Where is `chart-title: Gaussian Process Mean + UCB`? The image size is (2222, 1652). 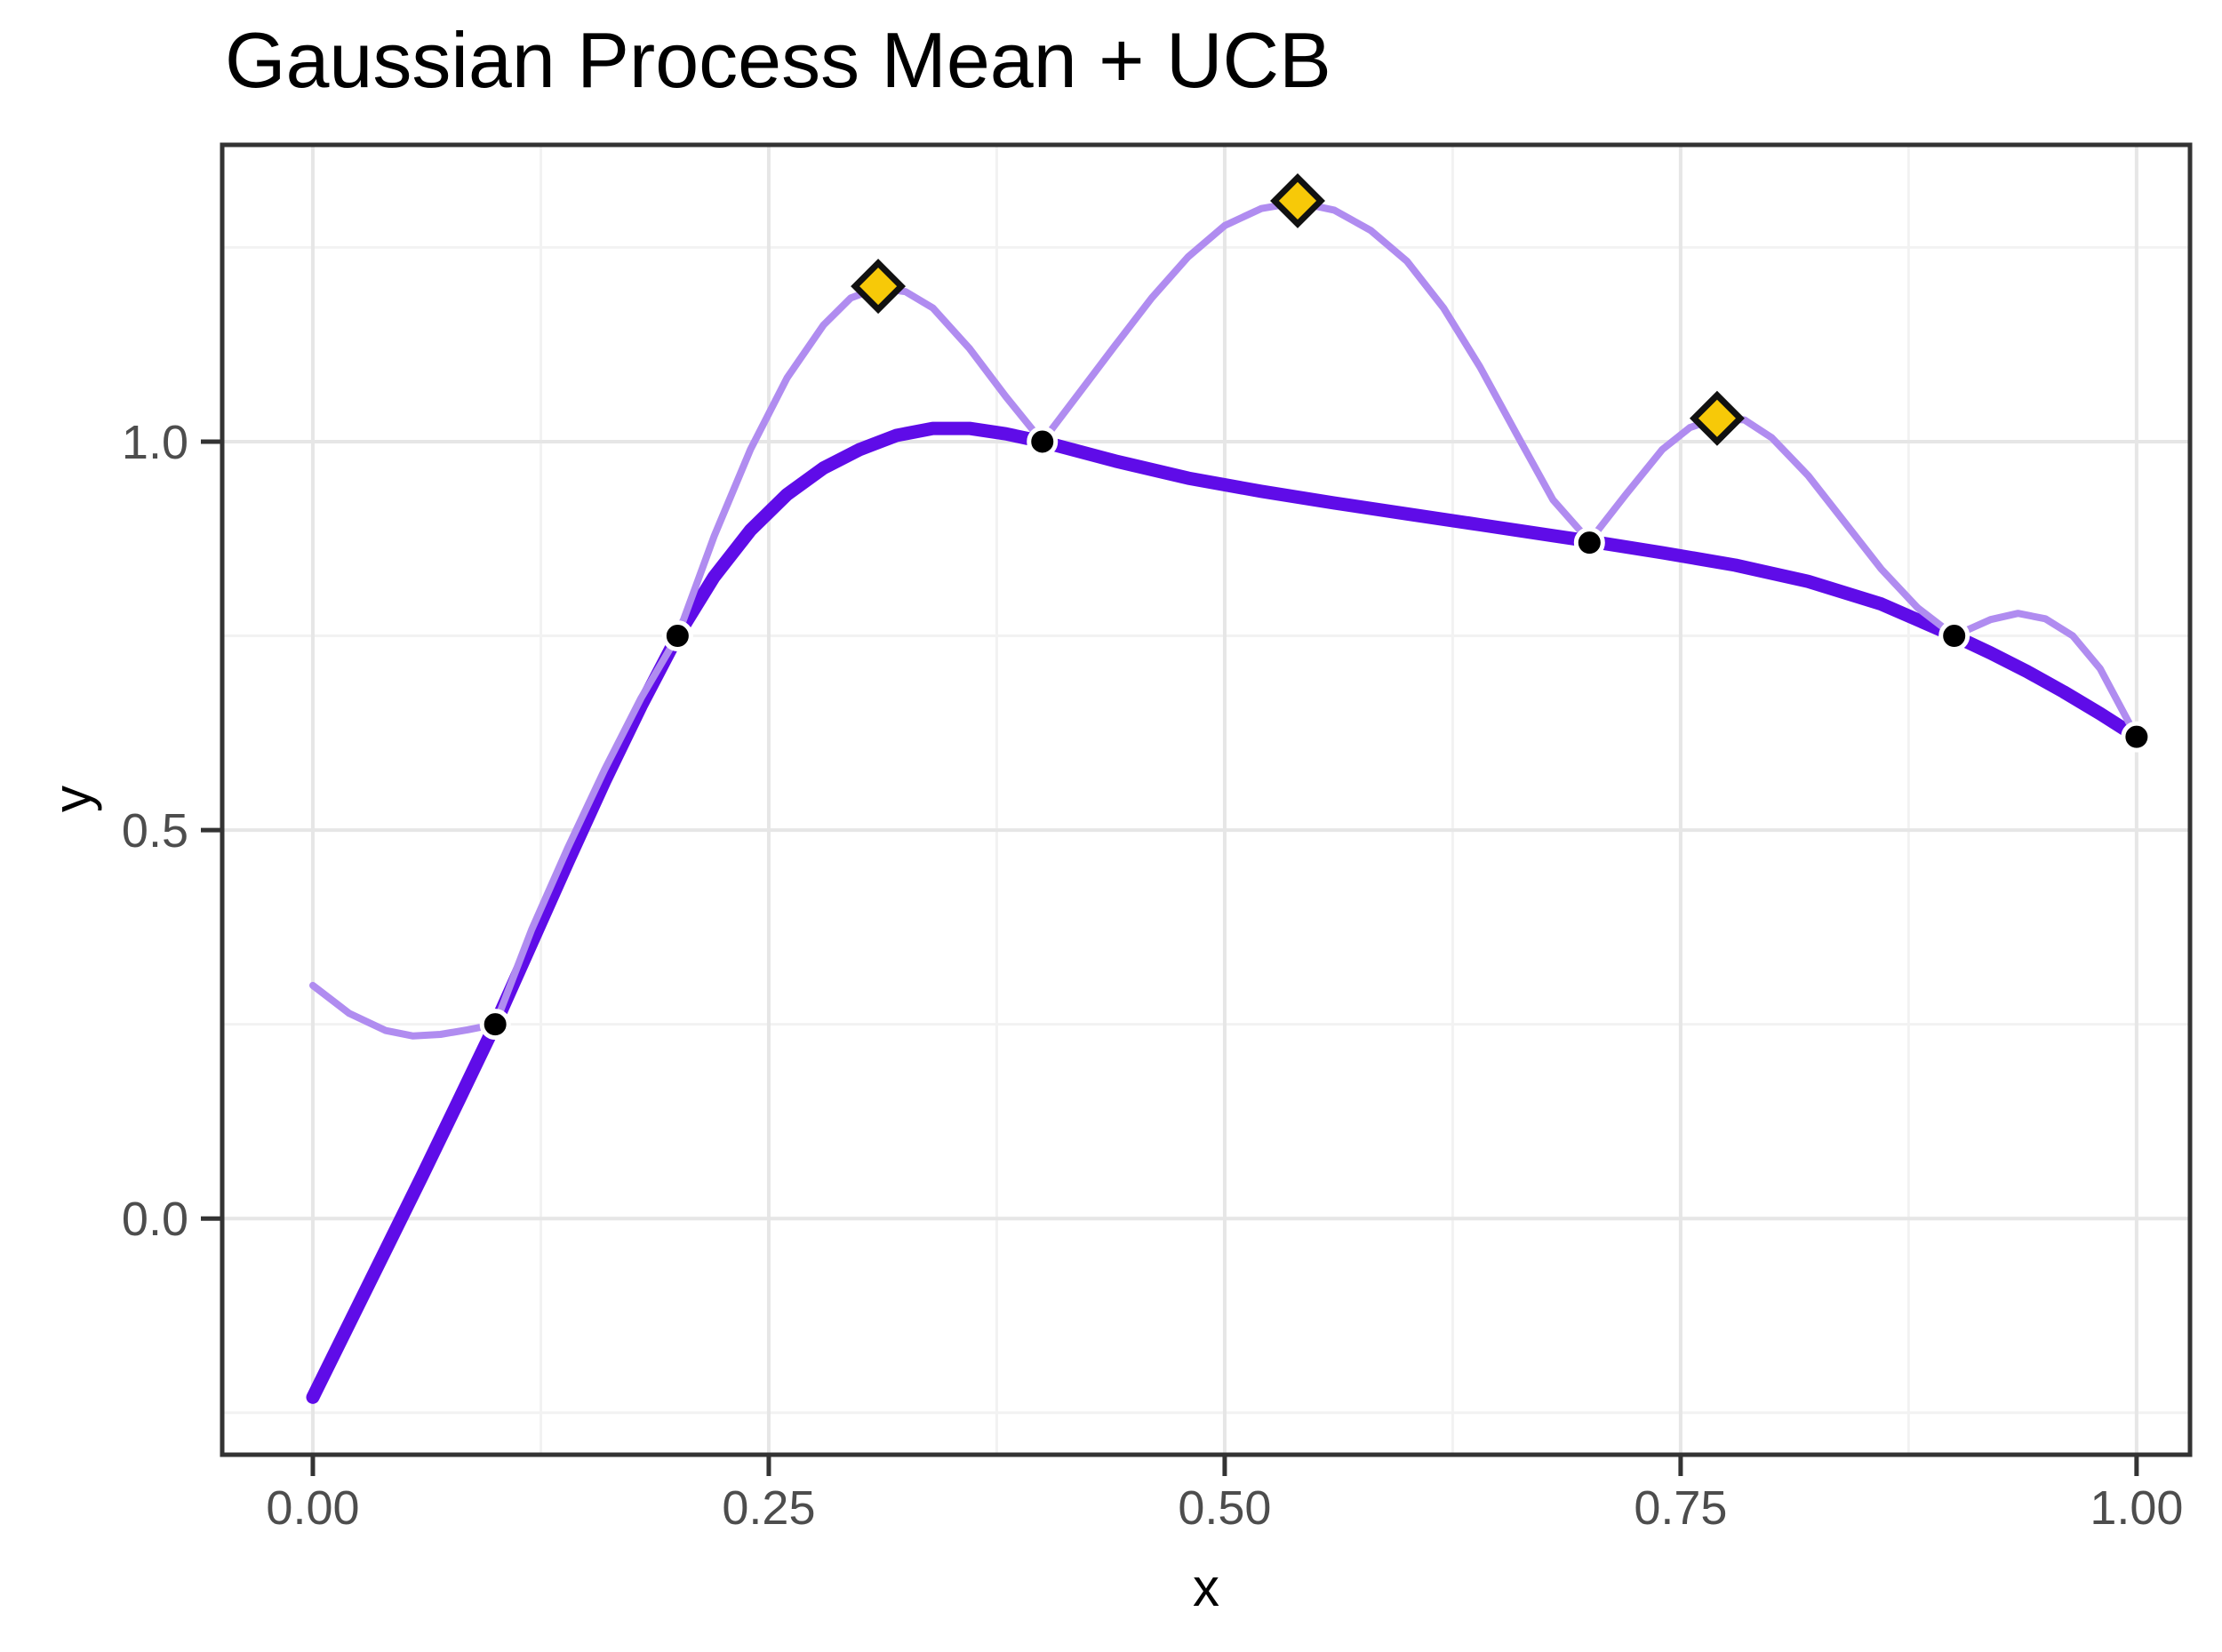
chart-title: Gaussian Process Mean + UCB is located at coordinates (778, 60).